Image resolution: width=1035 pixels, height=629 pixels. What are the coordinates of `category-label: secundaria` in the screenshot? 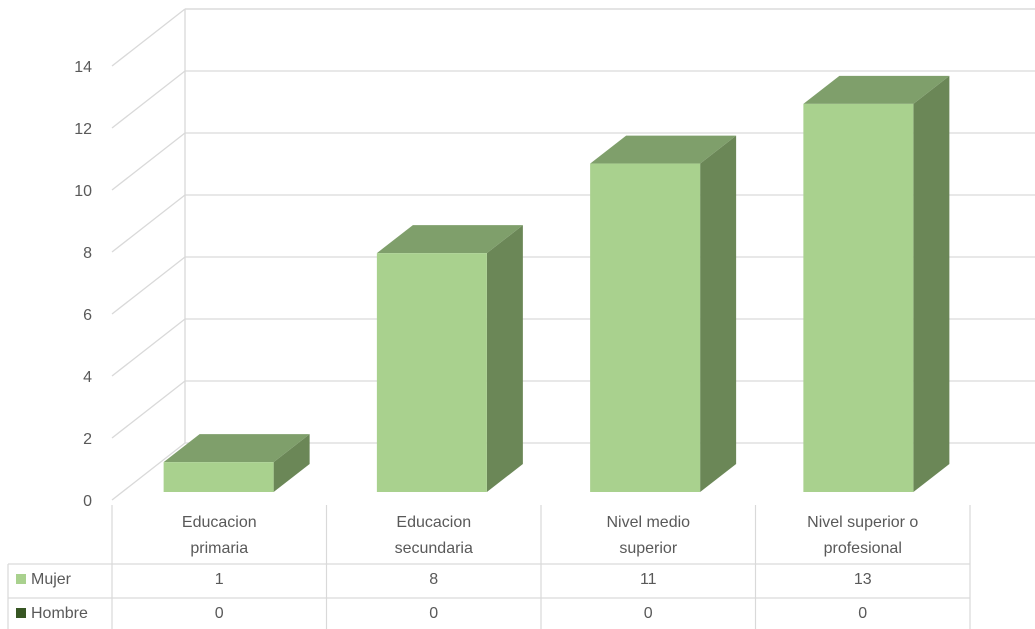 It's located at (434, 548).